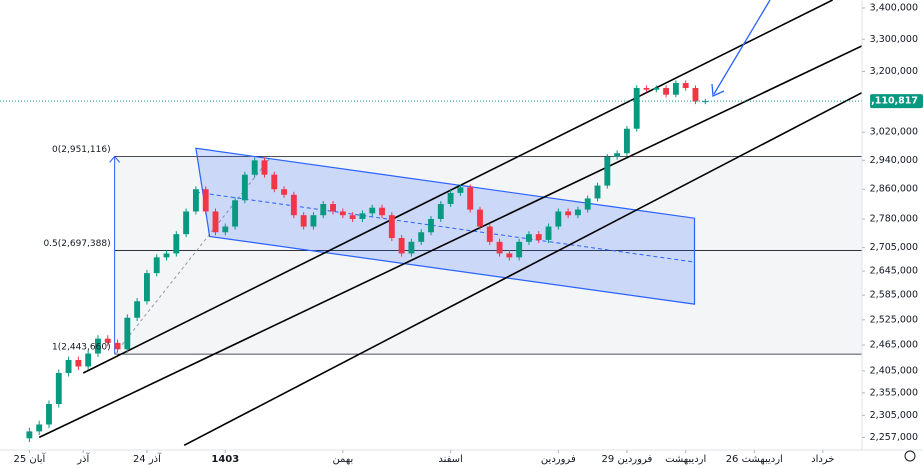 Image resolution: width=923 pixels, height=468 pixels. Describe the element at coordinates (894, 7) in the screenshot. I see `y-tick-label: 3,400,000` at that location.